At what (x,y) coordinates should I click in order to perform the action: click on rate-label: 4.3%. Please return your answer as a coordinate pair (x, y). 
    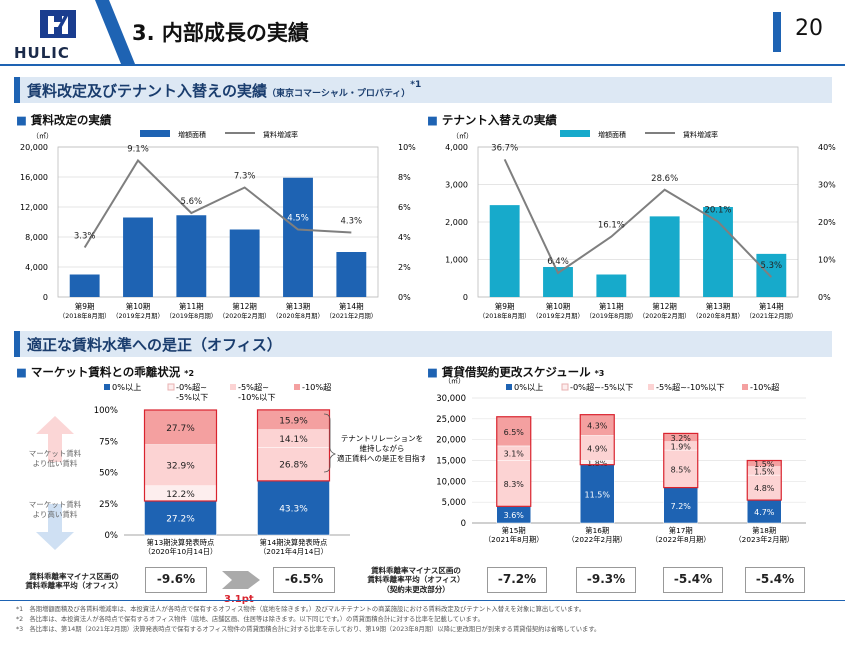
    Looking at the image, I should click on (352, 222).